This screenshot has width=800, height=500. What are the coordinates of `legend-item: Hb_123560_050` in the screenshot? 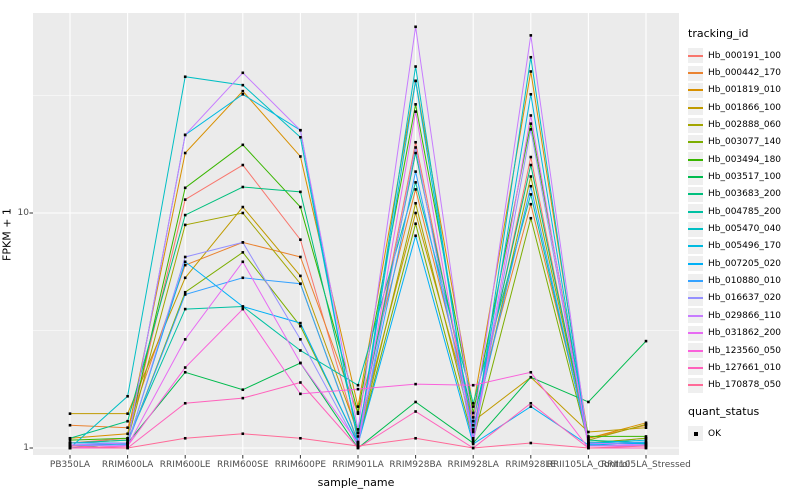 It's located at (744, 350).